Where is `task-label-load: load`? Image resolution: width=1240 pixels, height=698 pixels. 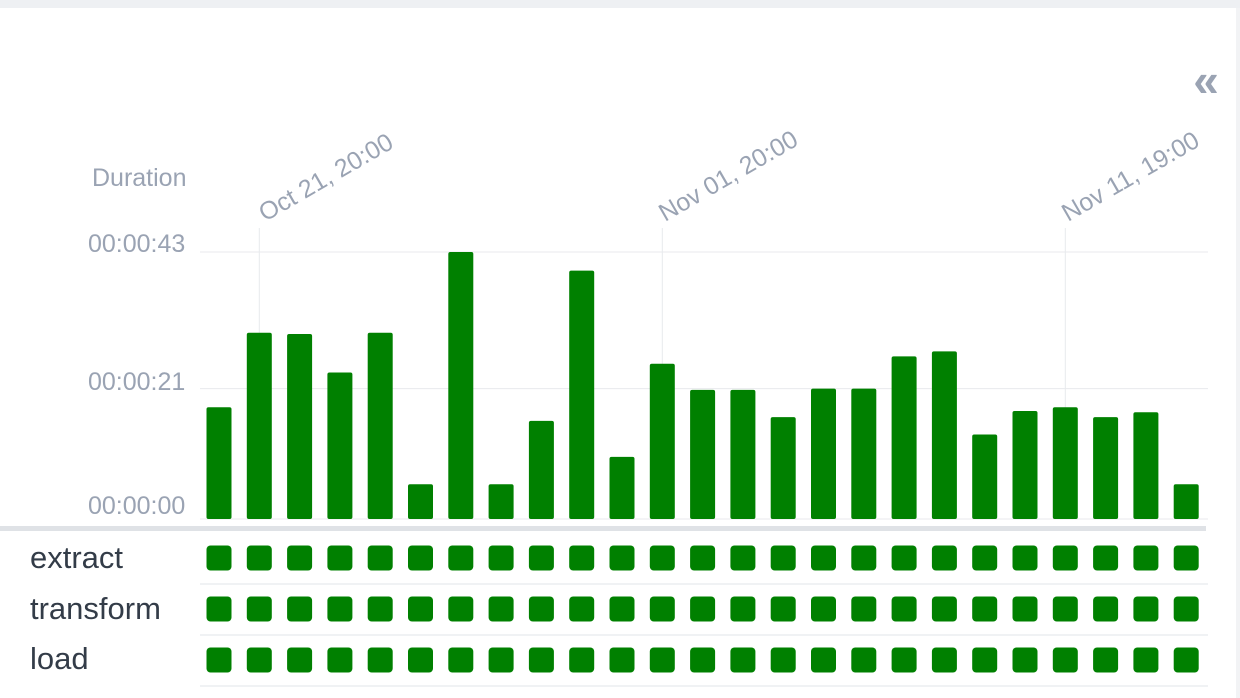
task-label-load: load is located at coordinates (59, 658).